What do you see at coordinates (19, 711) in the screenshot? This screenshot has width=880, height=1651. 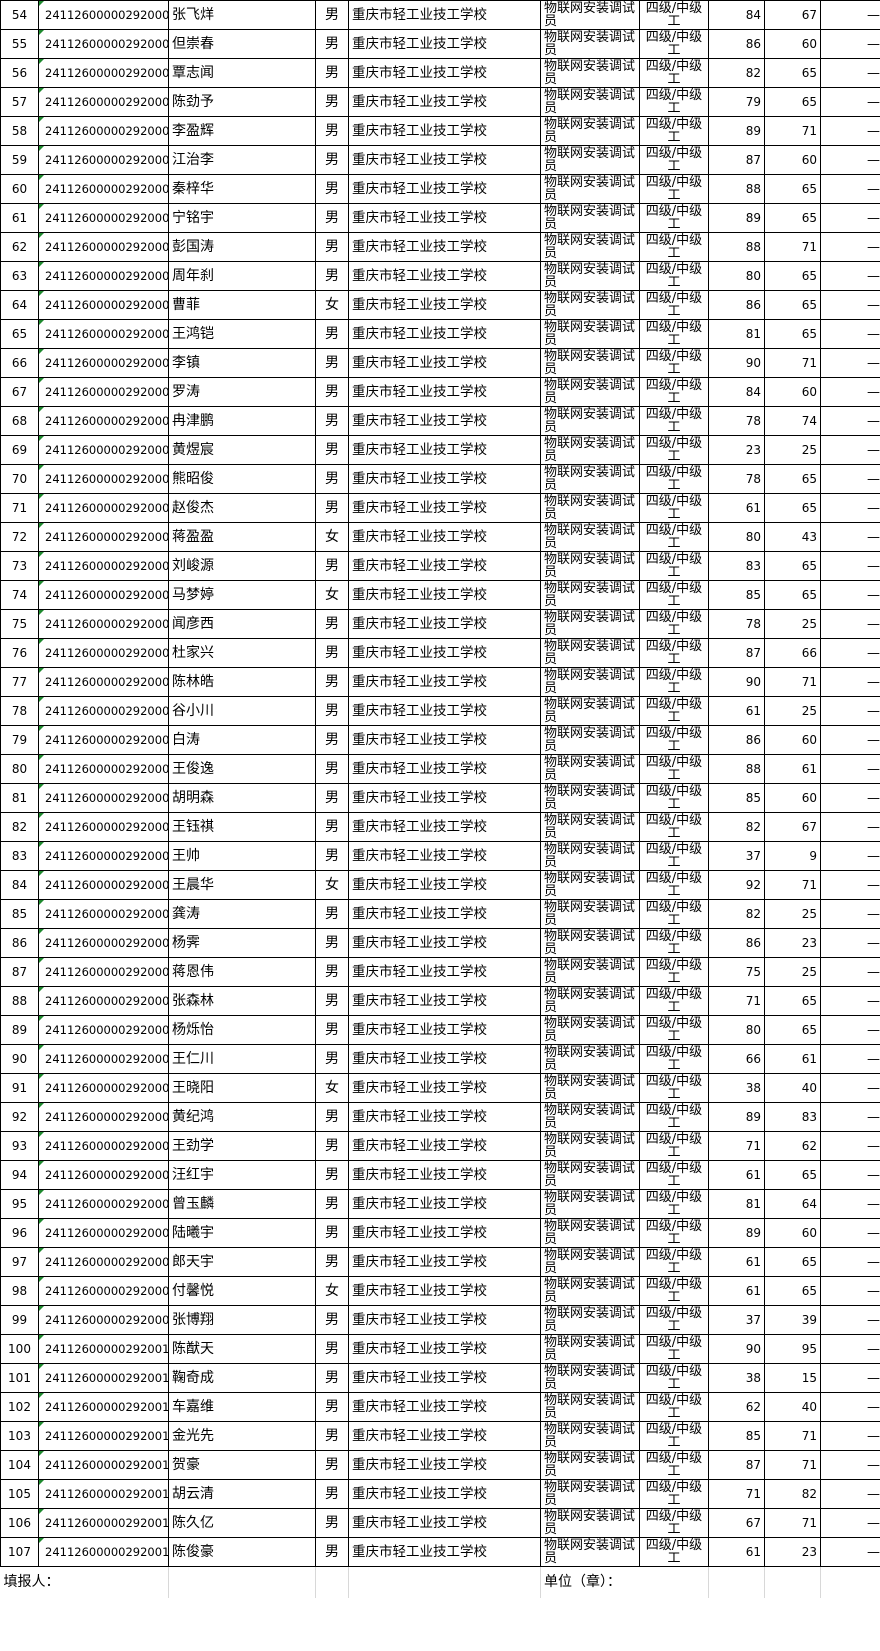 I see `row-number: 78` at bounding box center [19, 711].